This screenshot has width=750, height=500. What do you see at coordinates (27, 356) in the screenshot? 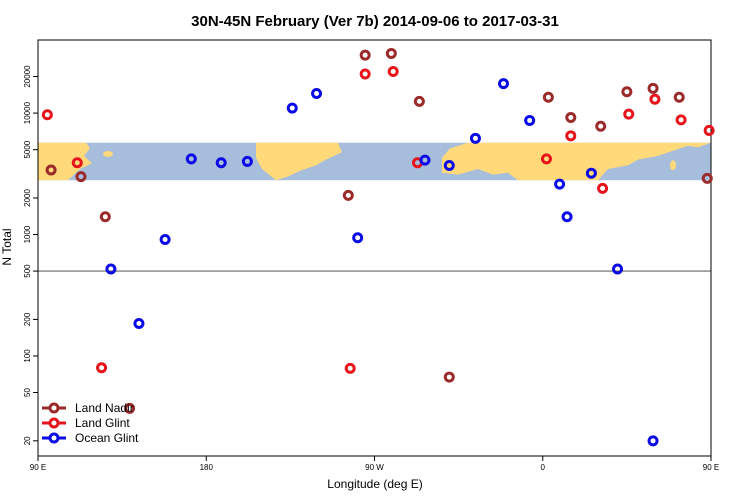
I see `y-tick-label: 100` at bounding box center [27, 356].